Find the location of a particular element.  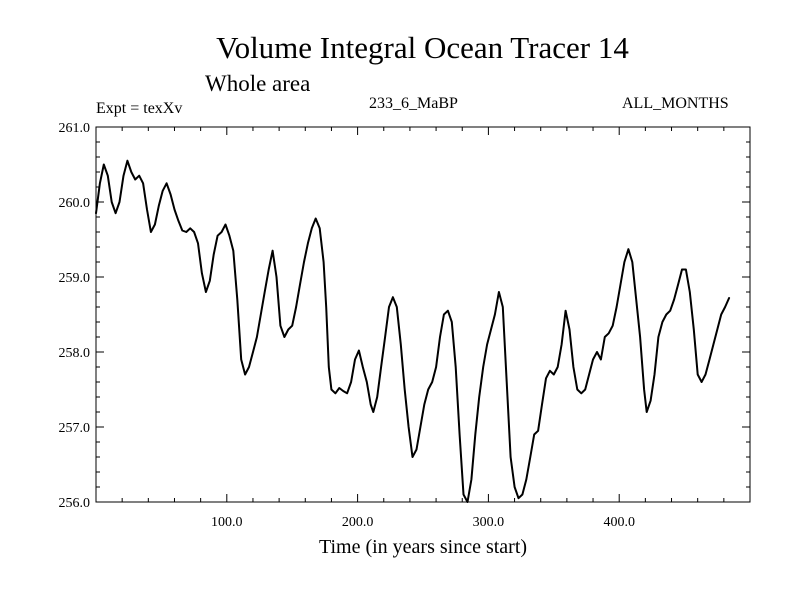

experiment-label: Expt = texXv is located at coordinates (139, 108).